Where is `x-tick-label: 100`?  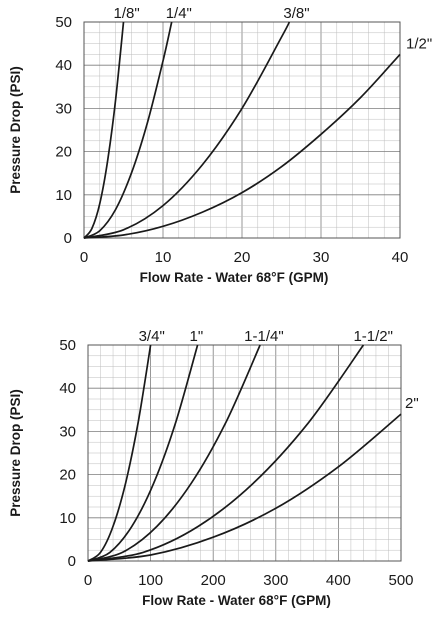
x-tick-label: 100 is located at coordinates (150, 580).